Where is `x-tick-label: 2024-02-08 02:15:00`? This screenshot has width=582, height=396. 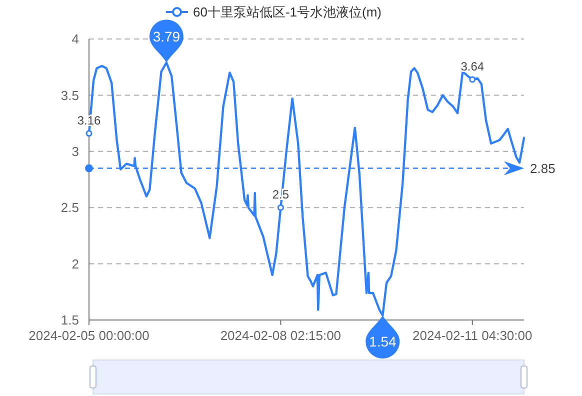 x-tick-label: 2024-02-08 02:15:00 is located at coordinates (281, 335).